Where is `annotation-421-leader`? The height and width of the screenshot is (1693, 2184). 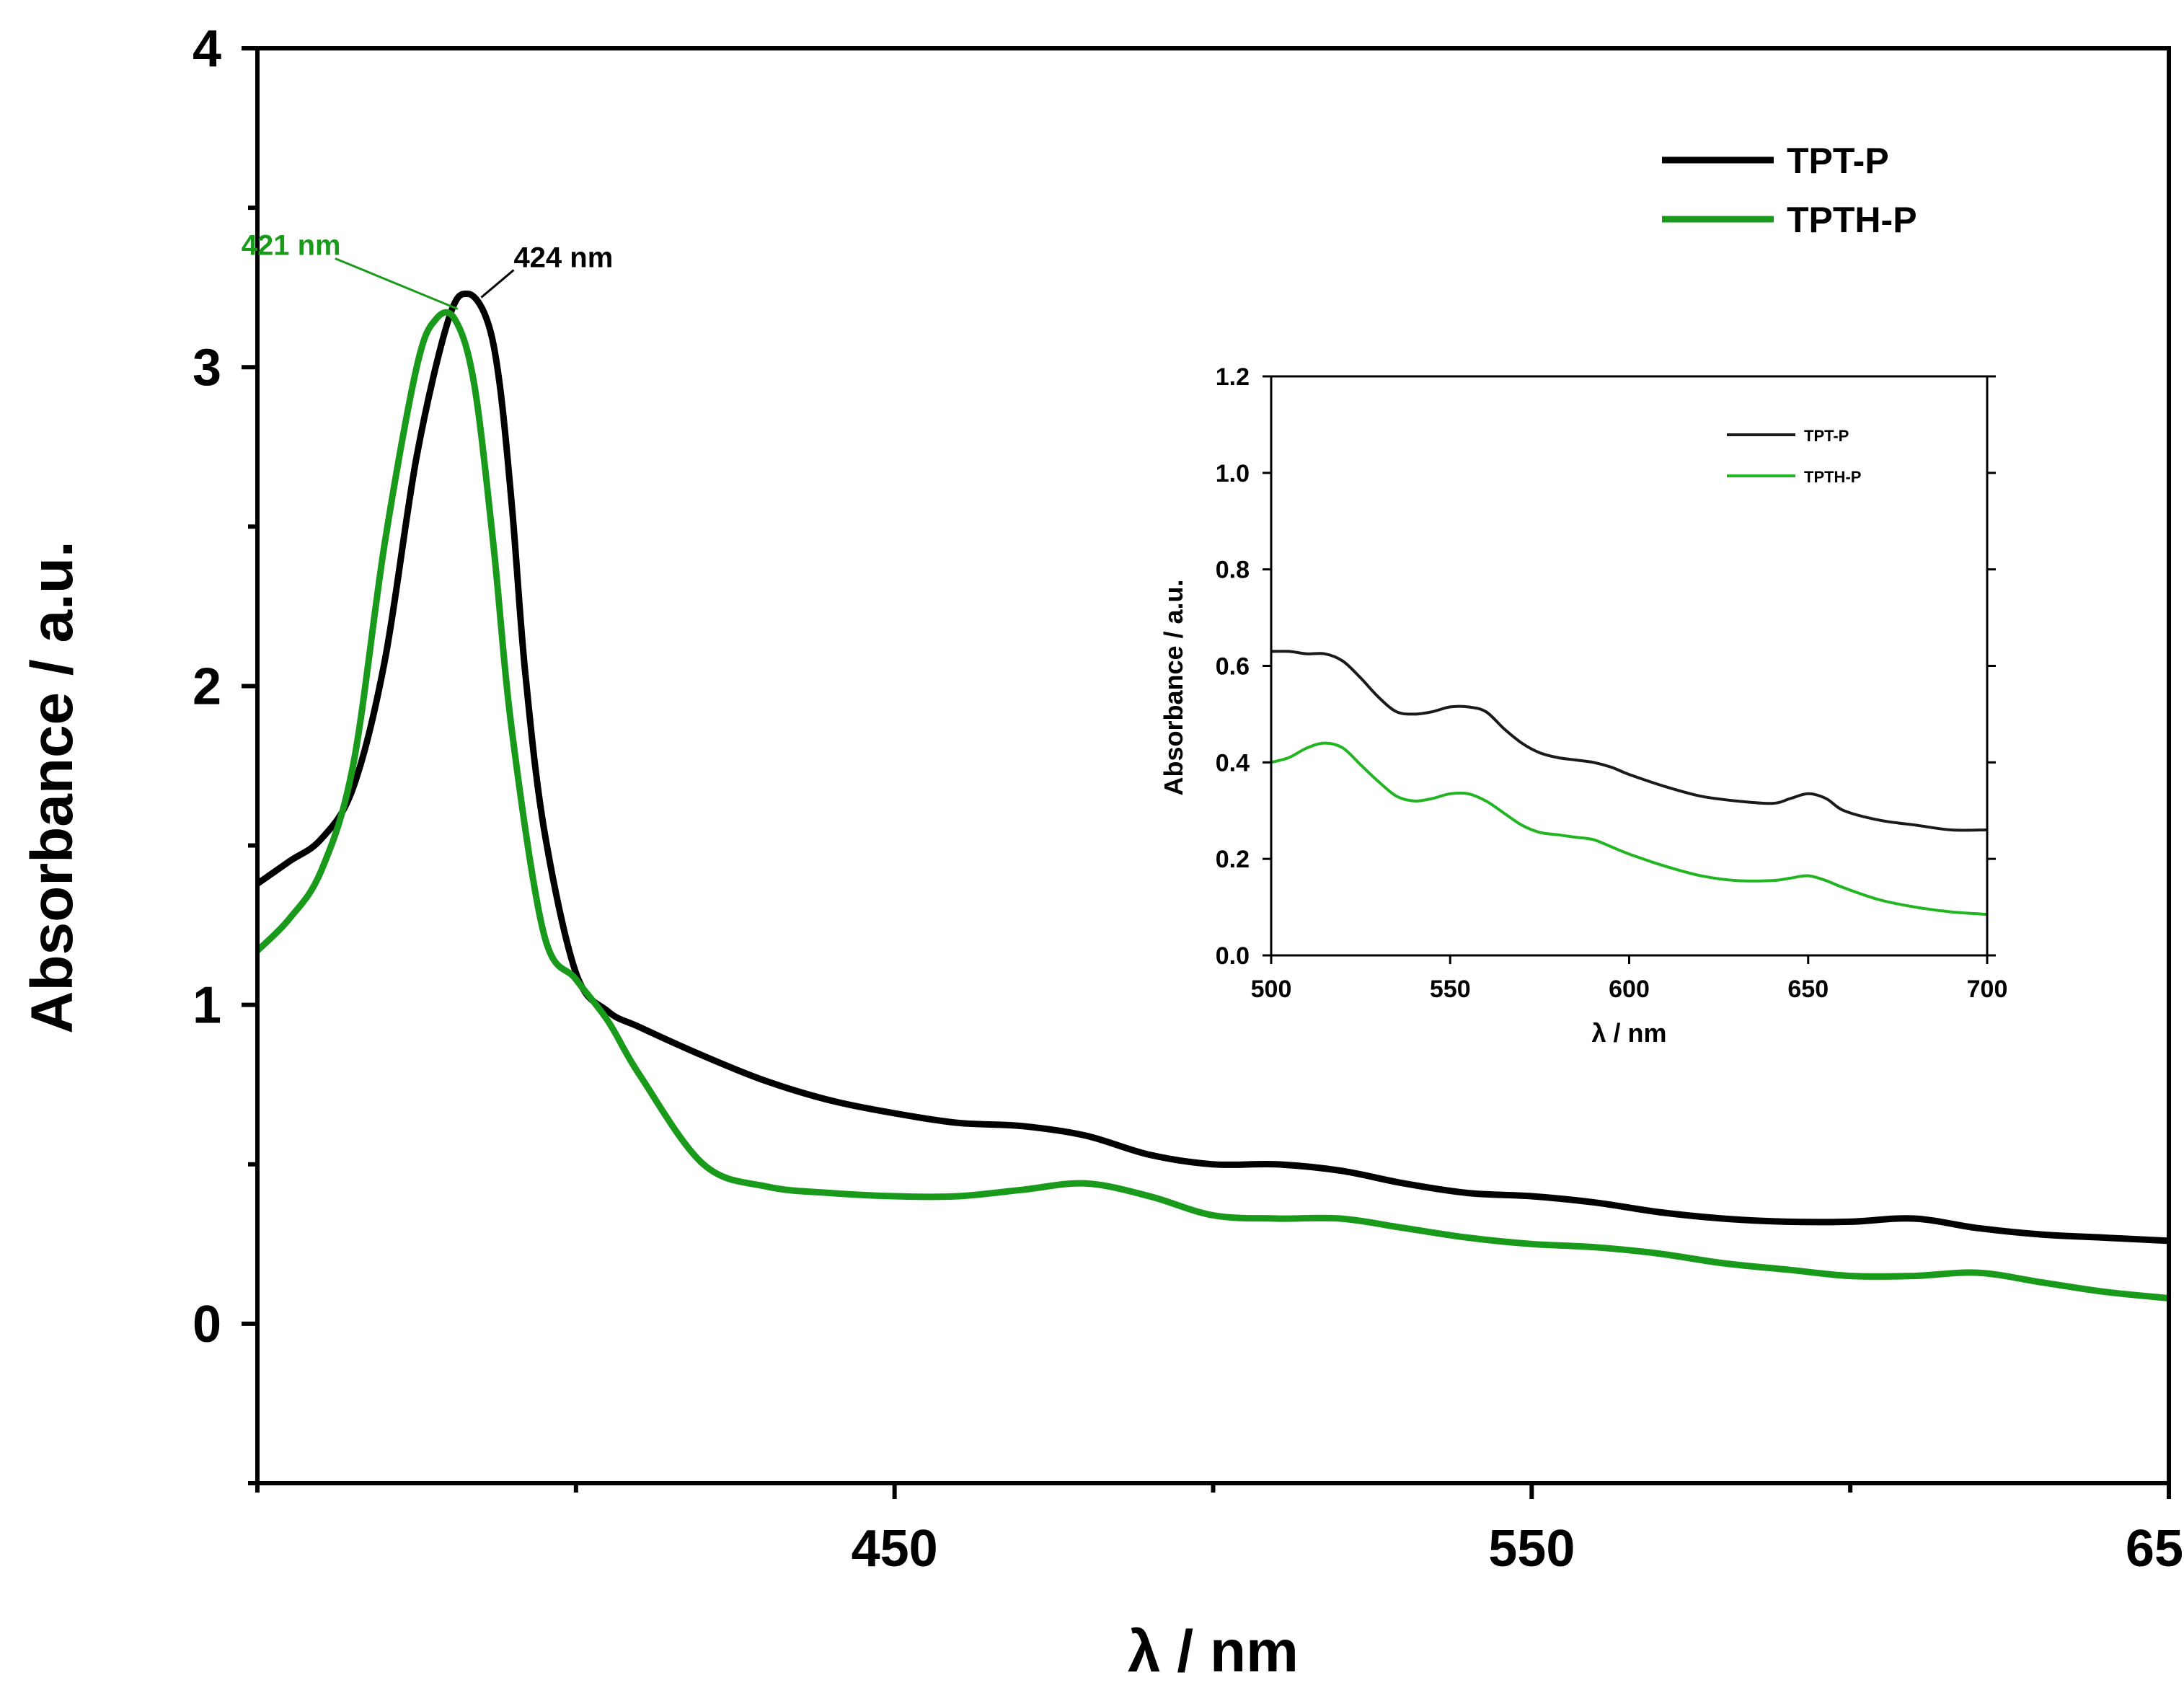 annotation-421-leader is located at coordinates (397, 283).